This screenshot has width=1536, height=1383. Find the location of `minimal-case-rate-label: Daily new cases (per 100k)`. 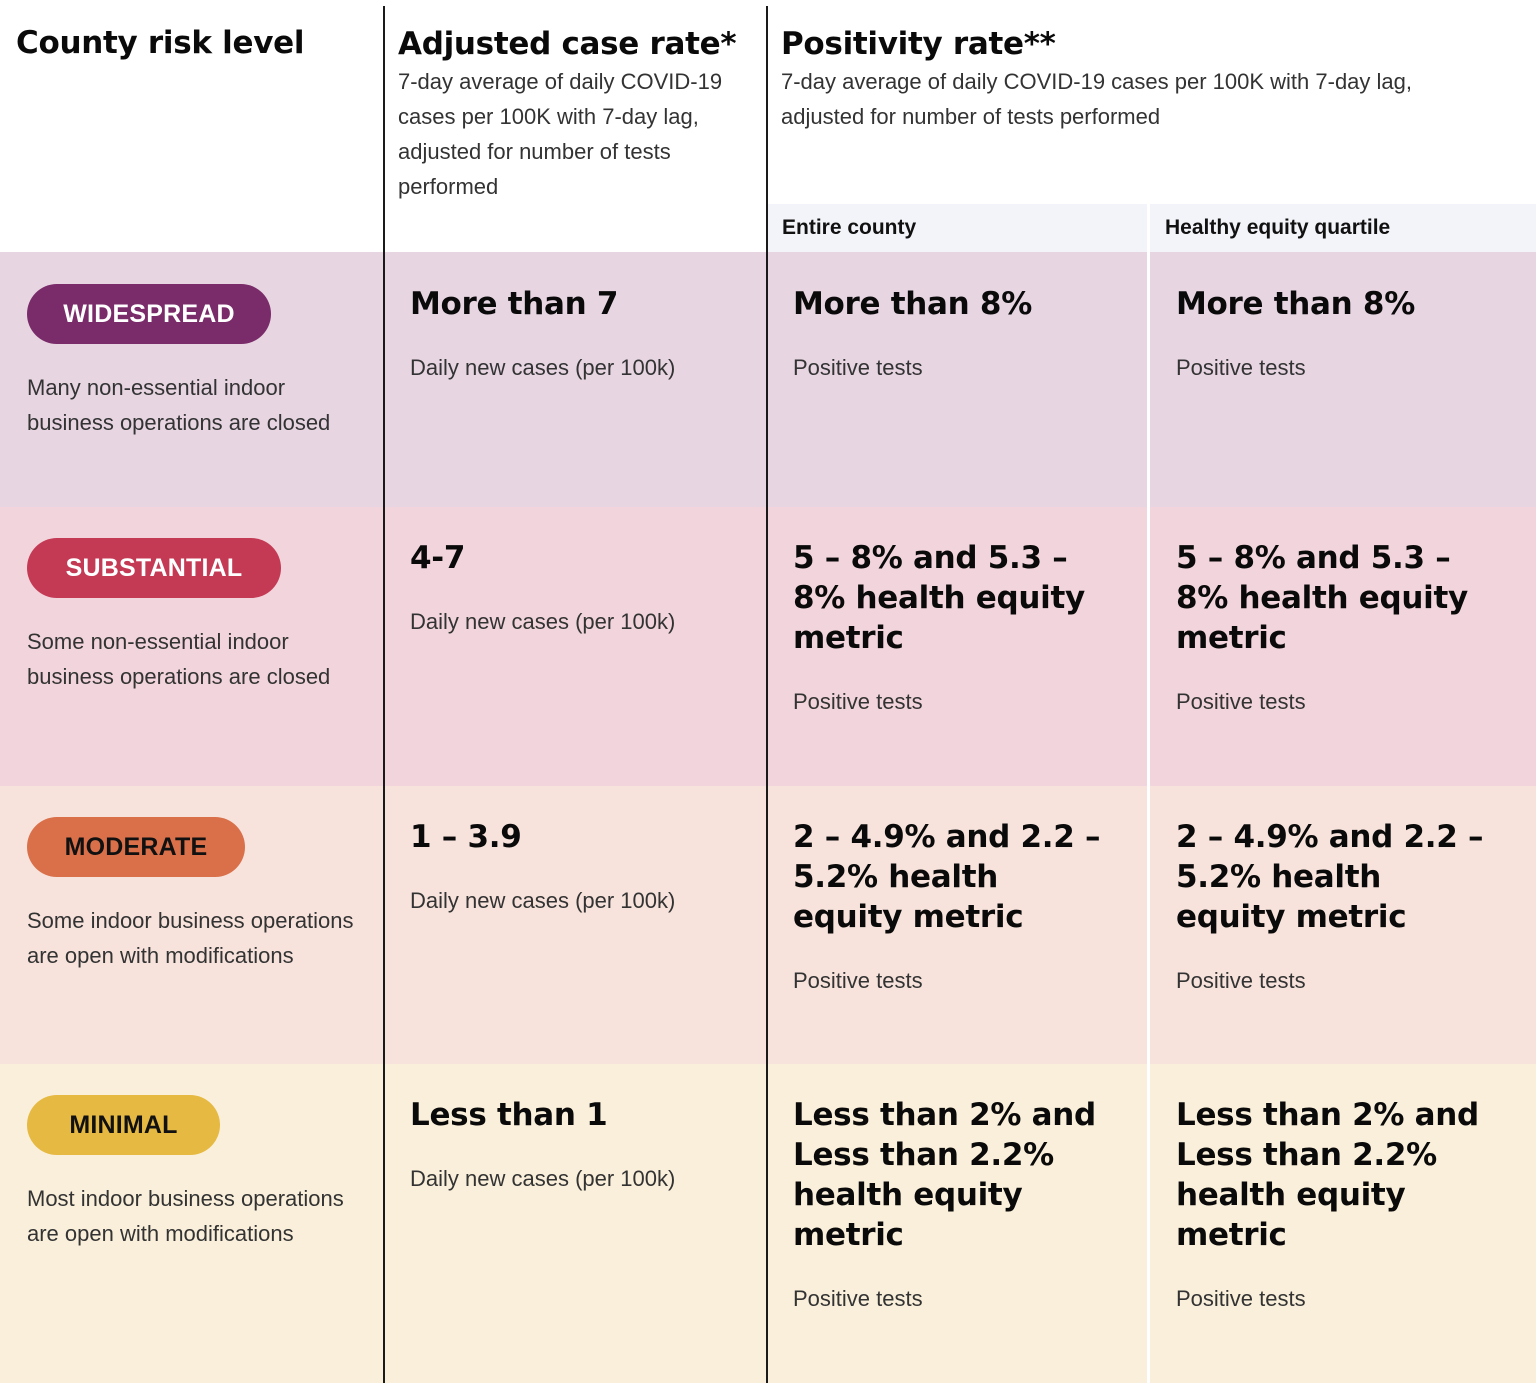

minimal-case-rate-label: Daily new cases (per 100k) is located at coordinates (543, 1178).